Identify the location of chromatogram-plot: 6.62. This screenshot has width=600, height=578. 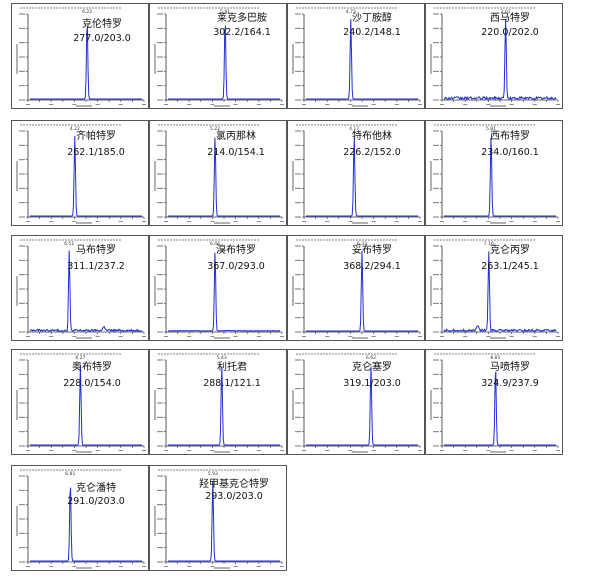
(357, 403).